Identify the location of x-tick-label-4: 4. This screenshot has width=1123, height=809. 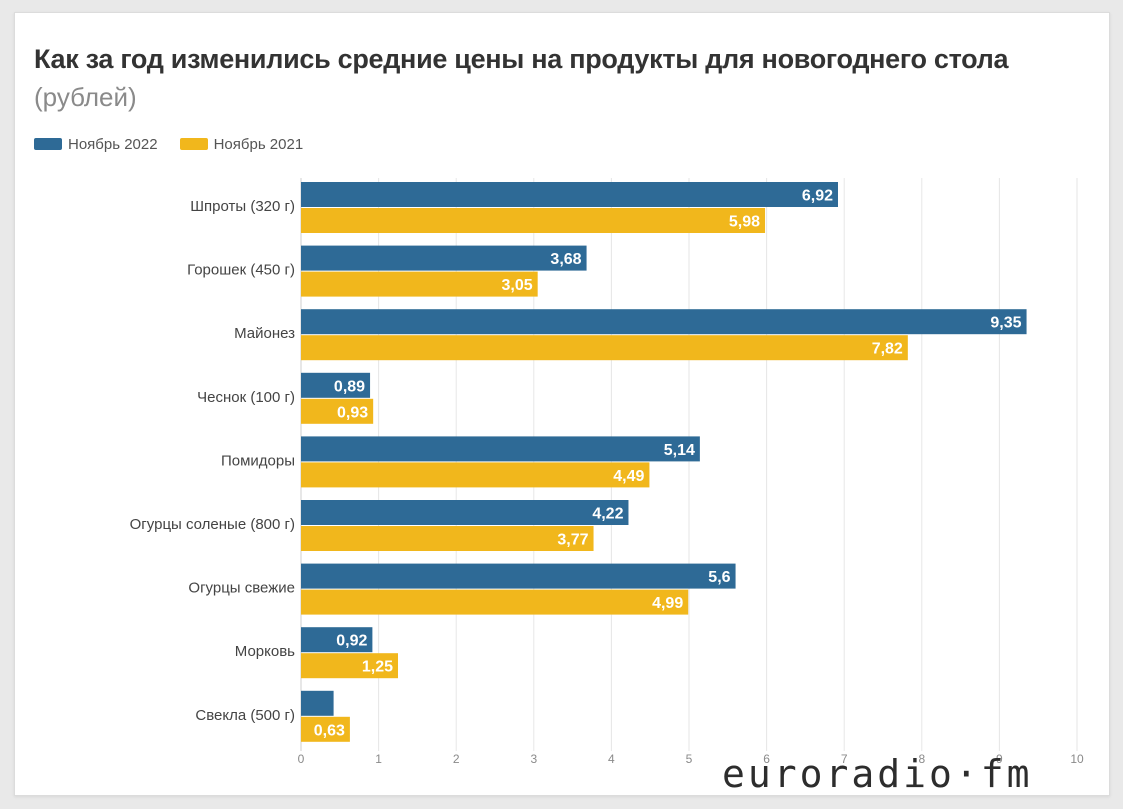
(611, 759).